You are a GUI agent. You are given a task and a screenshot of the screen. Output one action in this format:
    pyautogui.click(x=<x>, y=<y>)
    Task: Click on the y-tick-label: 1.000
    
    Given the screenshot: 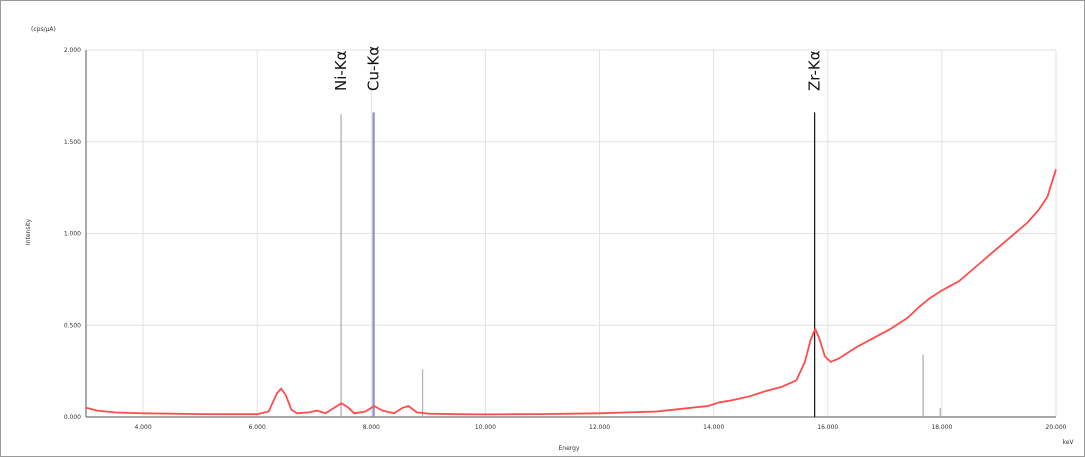 What is the action you would take?
    pyautogui.click(x=72, y=234)
    